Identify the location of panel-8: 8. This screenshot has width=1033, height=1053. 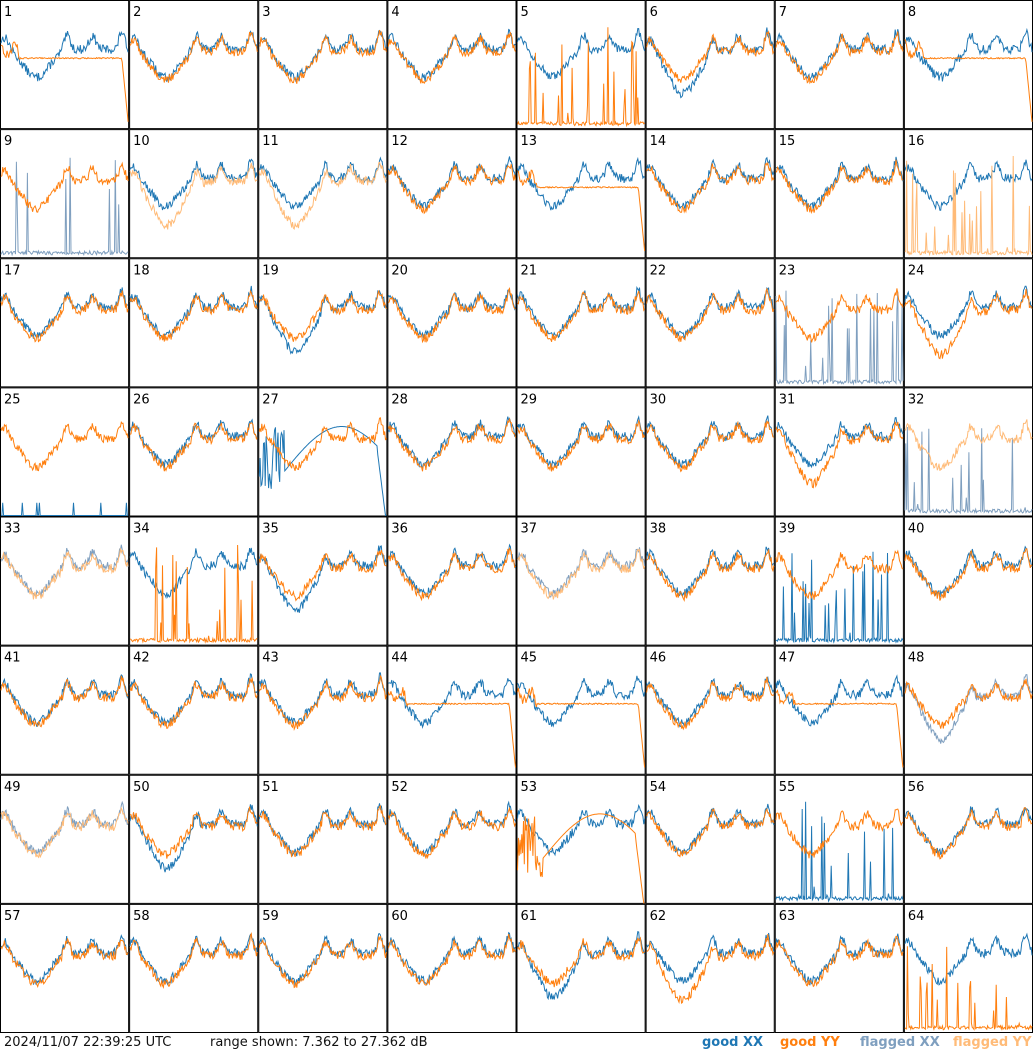
(968, 65).